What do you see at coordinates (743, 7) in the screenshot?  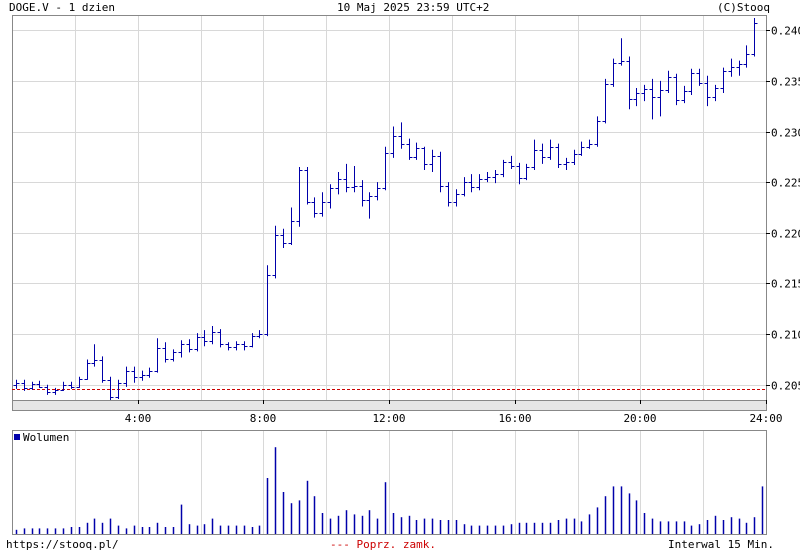 I see `chart-copyright: (C)Stooq` at bounding box center [743, 7].